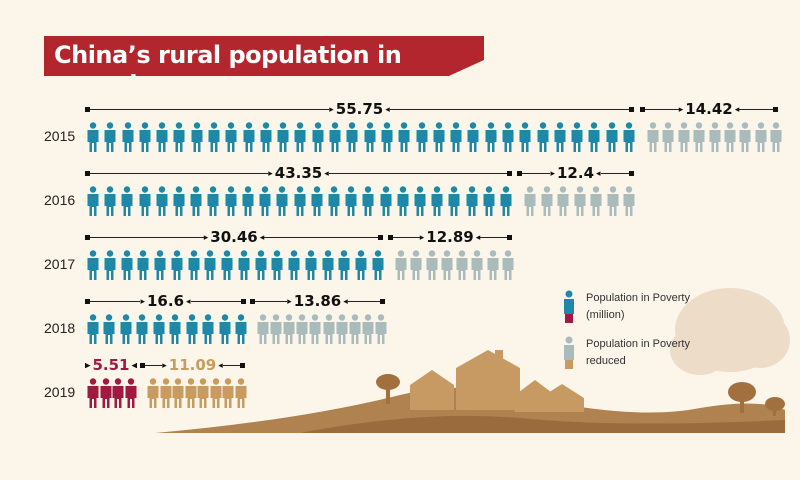 This screenshot has height=480, width=800. I want to click on title-banner: China’s rural population in poverty, so click(264, 56).